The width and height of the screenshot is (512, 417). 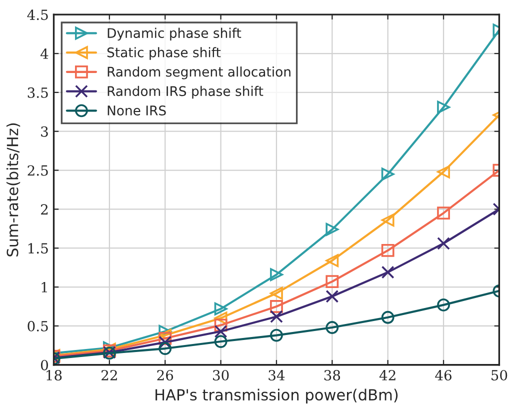 I want to click on x-tick-label: 30, so click(x=221, y=375).